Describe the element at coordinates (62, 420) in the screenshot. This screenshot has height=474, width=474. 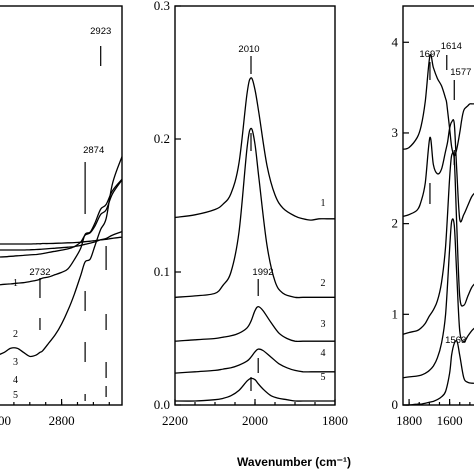
I see `x-tick-label: 2800` at that location.